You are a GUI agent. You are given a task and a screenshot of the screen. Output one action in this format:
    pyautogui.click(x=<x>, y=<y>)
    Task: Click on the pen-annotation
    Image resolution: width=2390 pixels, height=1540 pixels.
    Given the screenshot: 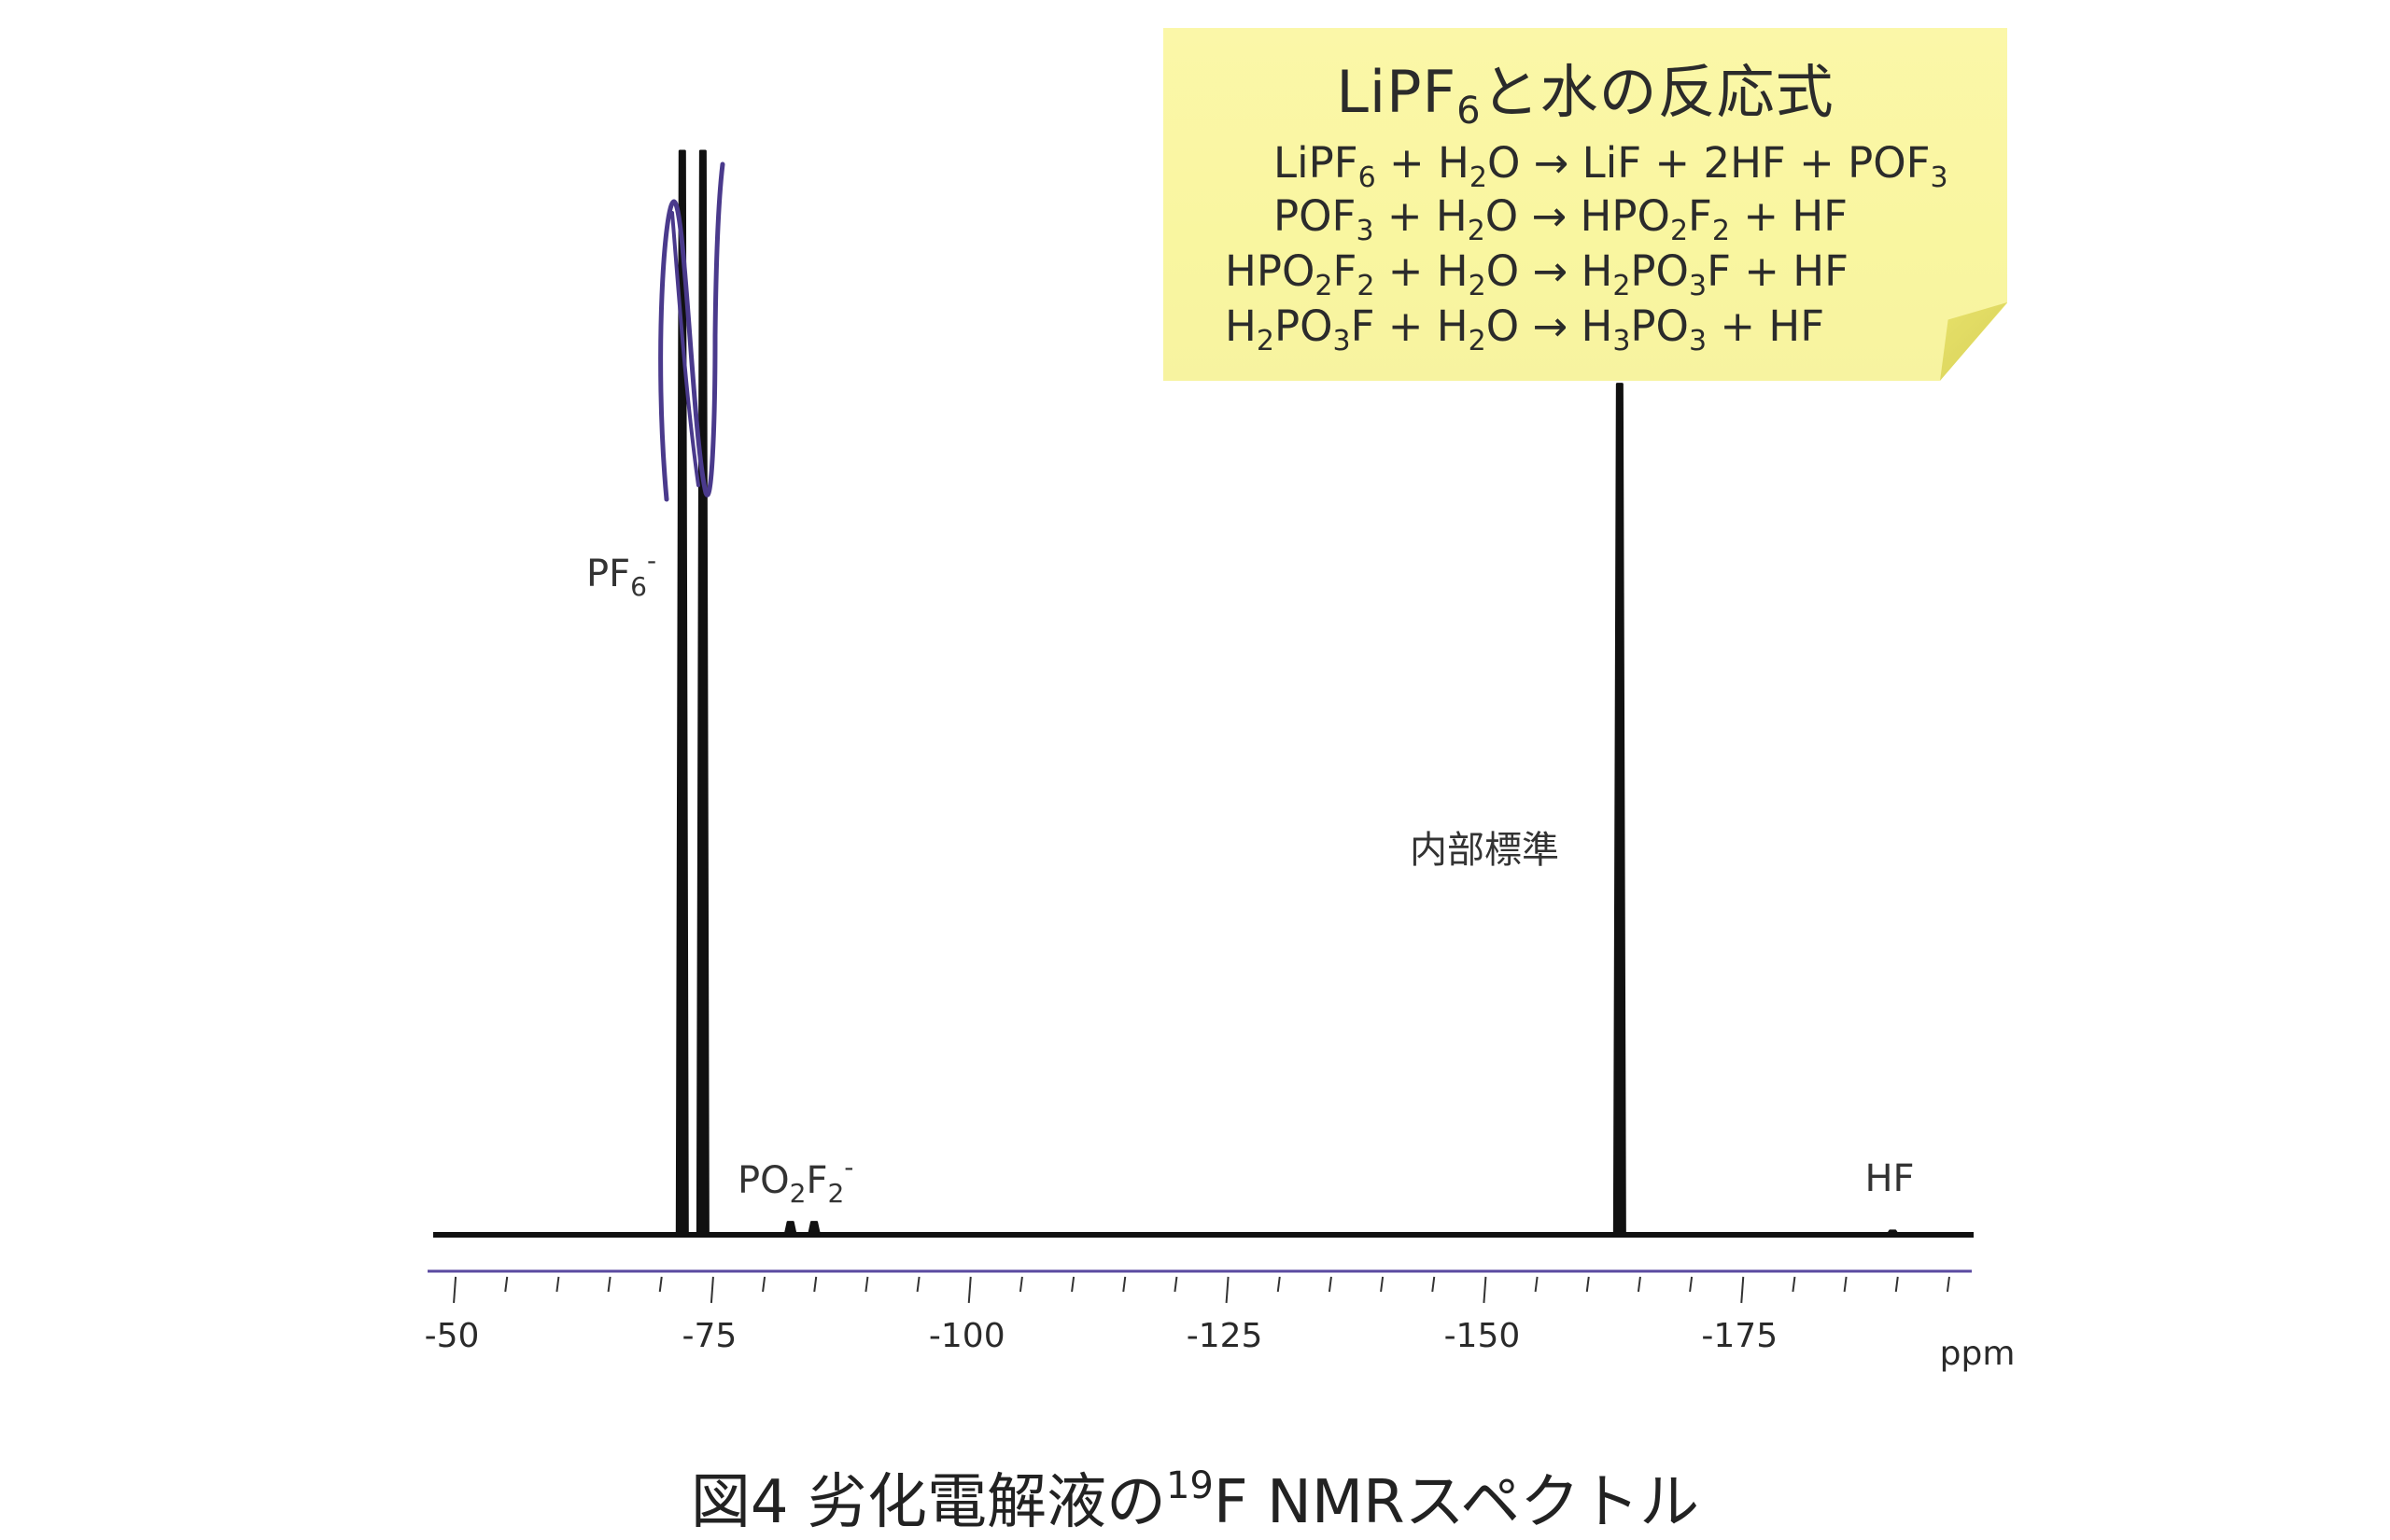 What is the action you would take?
    pyautogui.click(x=691, y=331)
    